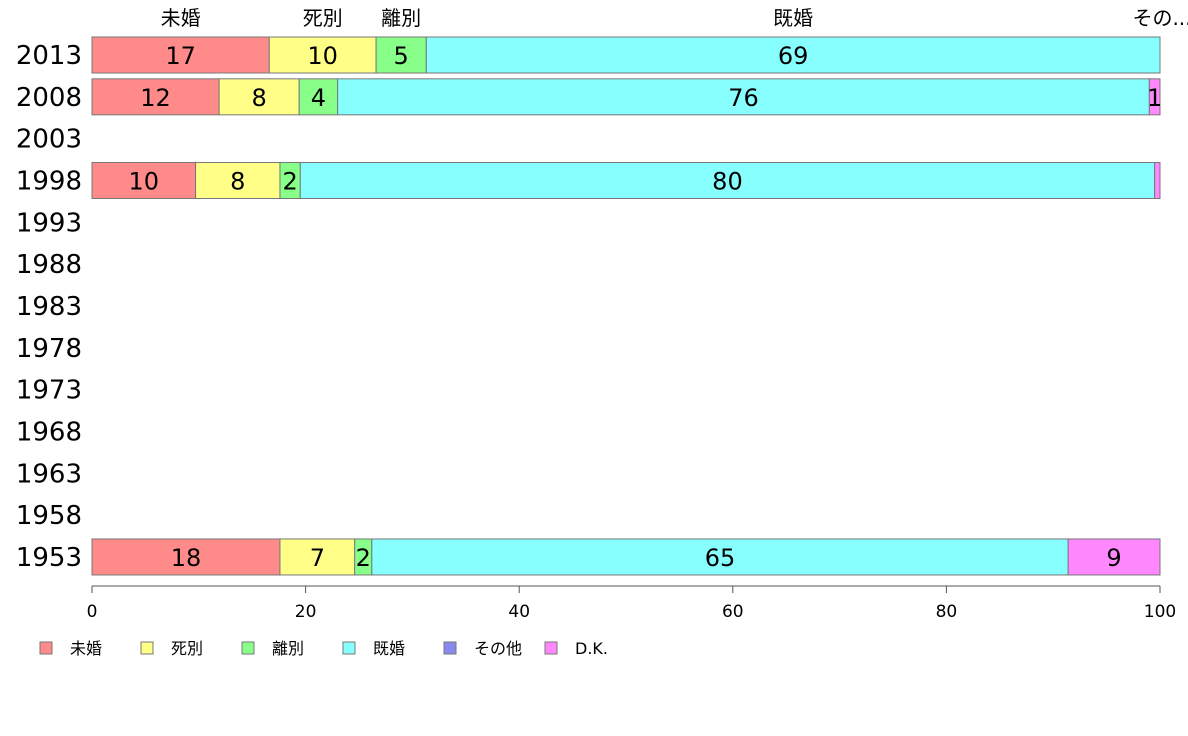 This screenshot has height=736, width=1188. I want to click on category-label: 2013, so click(49, 56).